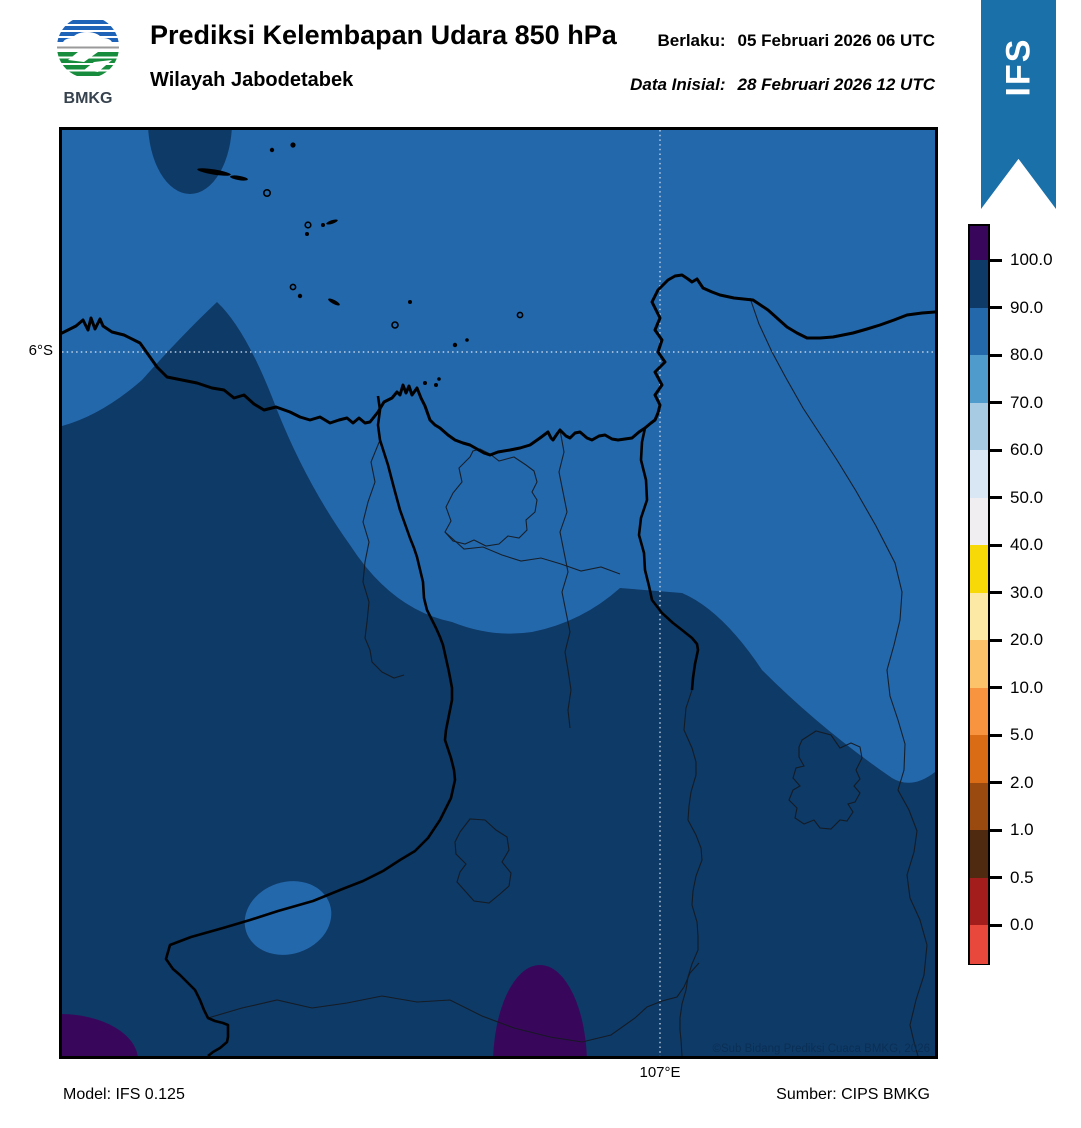  I want to click on lon-axis-label: 107°E, so click(660, 1072).